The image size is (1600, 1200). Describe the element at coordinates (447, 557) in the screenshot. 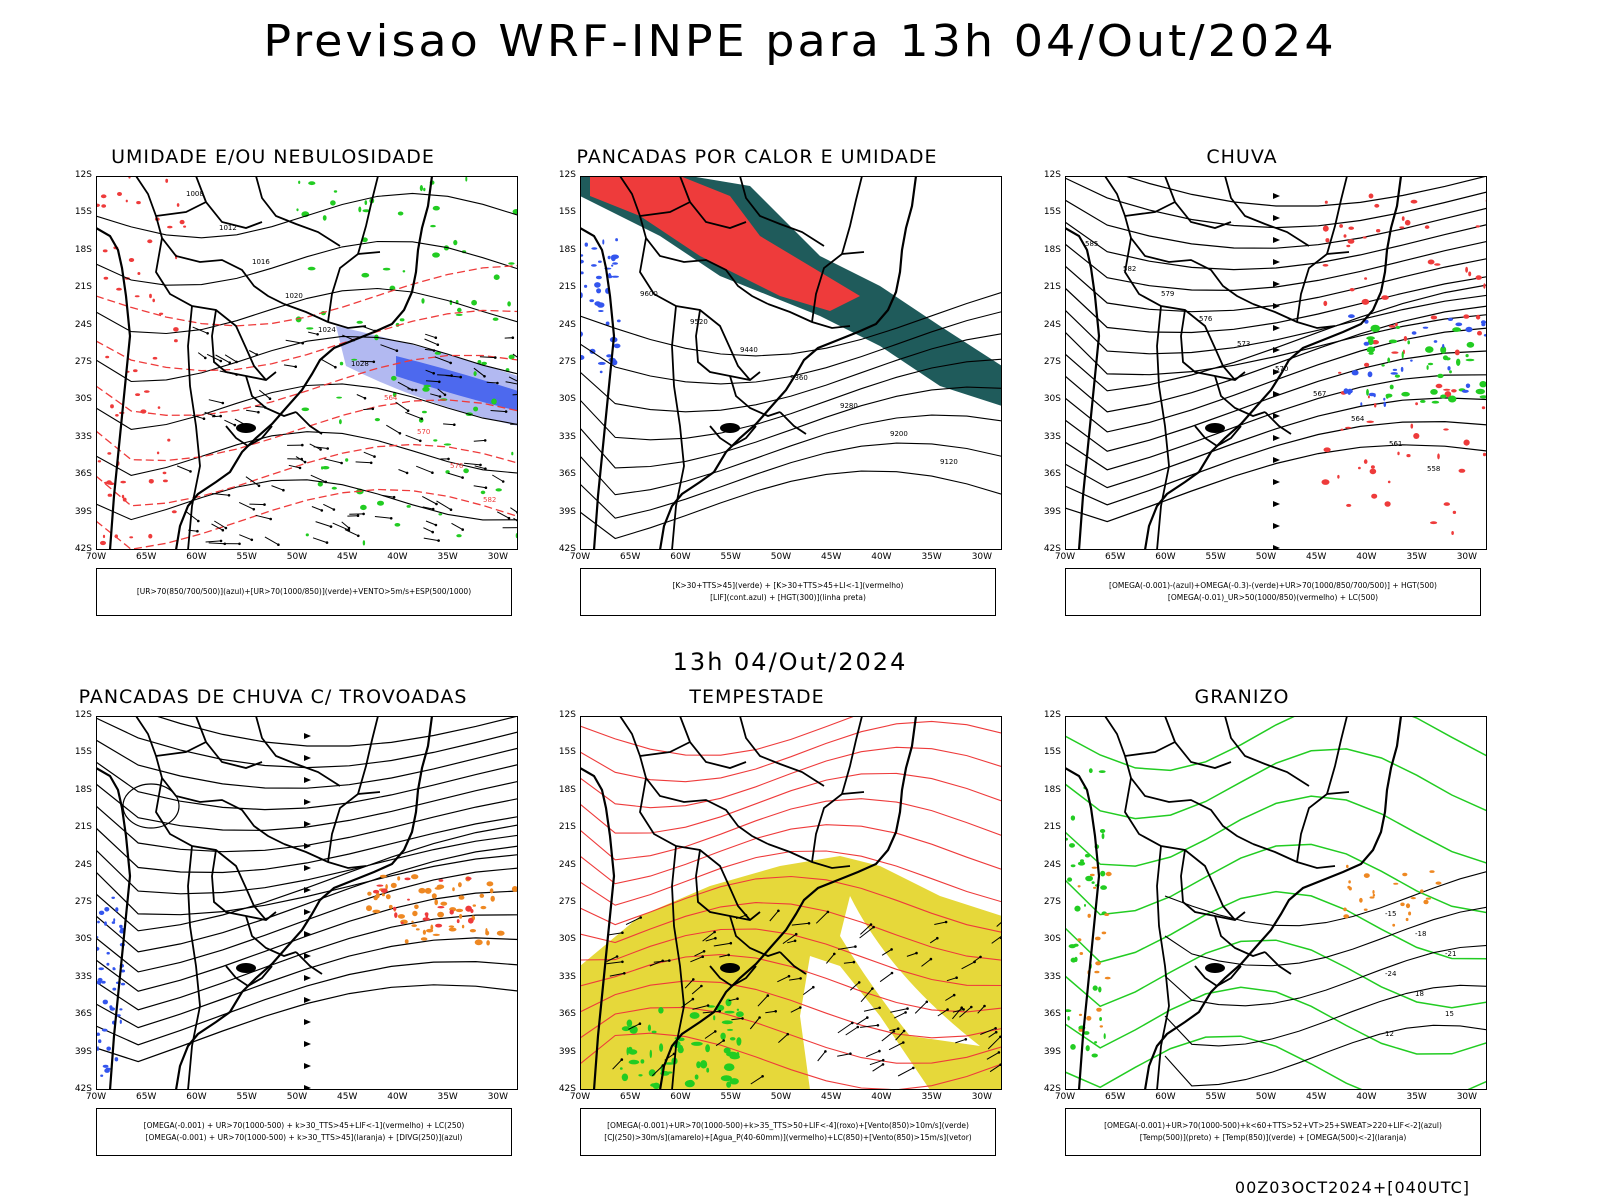

I see `lon-tick-label: 35W` at that location.